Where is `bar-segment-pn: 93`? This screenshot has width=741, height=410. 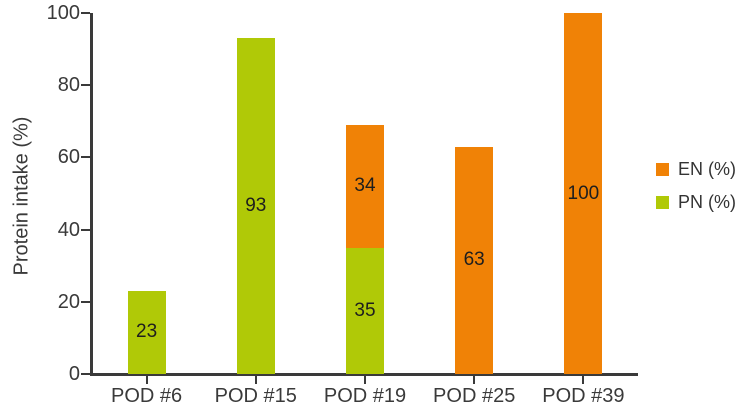 bar-segment-pn: 93 is located at coordinates (255, 206).